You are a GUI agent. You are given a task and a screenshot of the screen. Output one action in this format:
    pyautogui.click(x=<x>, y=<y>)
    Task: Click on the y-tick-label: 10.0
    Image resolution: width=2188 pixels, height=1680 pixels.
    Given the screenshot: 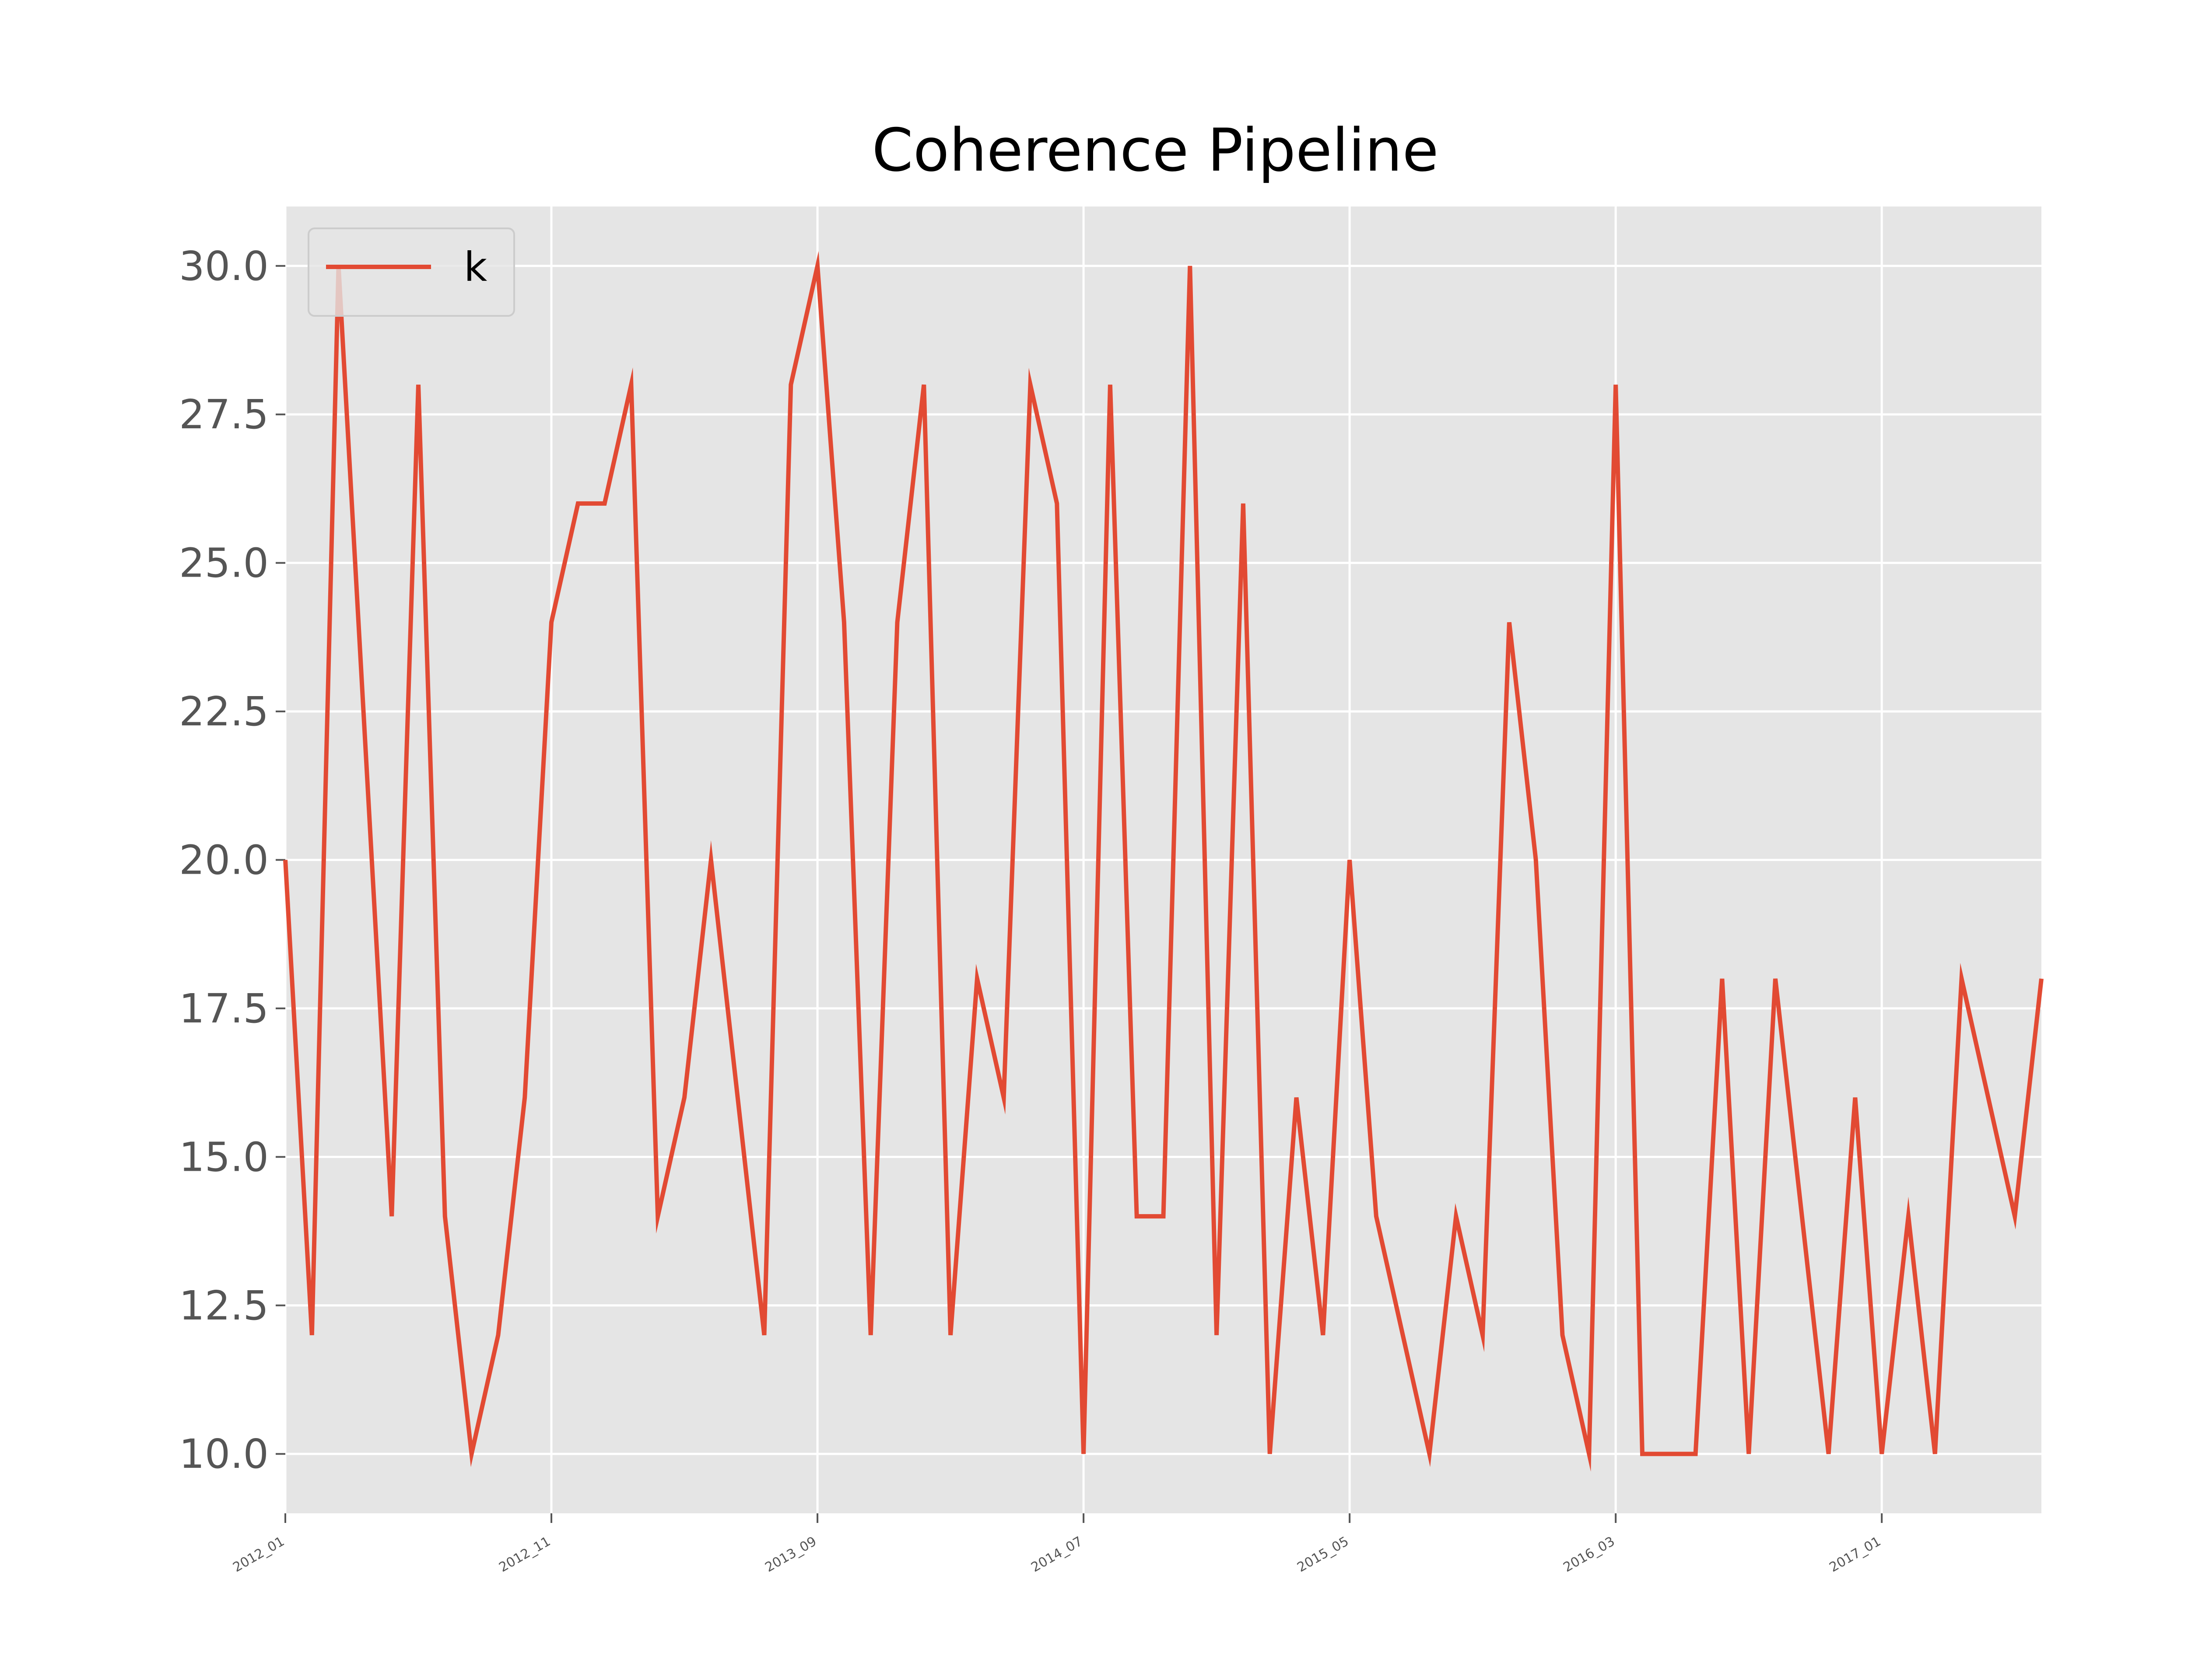 What is the action you would take?
    pyautogui.click(x=224, y=1454)
    